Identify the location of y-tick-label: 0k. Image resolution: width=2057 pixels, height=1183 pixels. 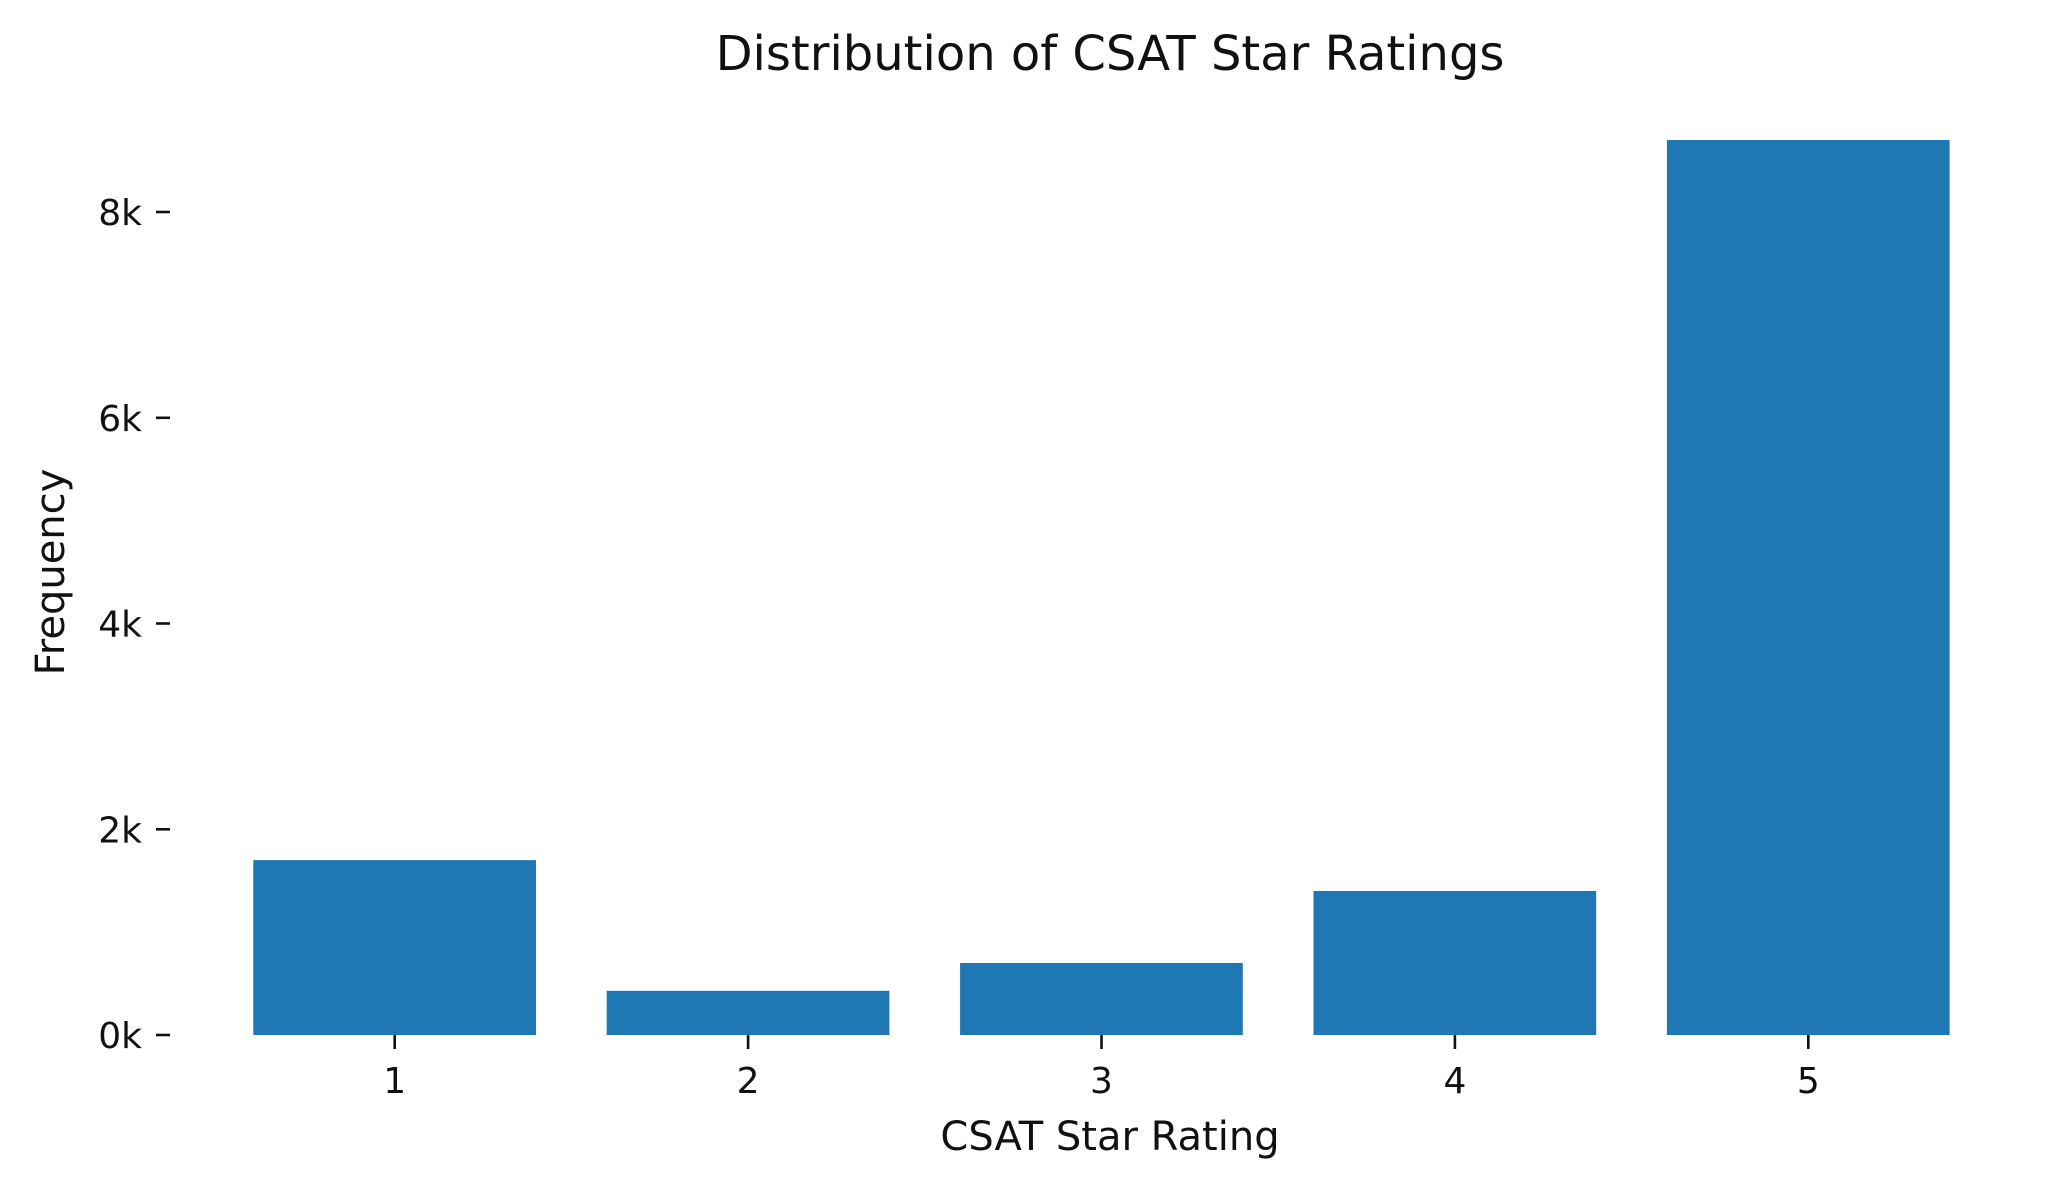
(120, 1036).